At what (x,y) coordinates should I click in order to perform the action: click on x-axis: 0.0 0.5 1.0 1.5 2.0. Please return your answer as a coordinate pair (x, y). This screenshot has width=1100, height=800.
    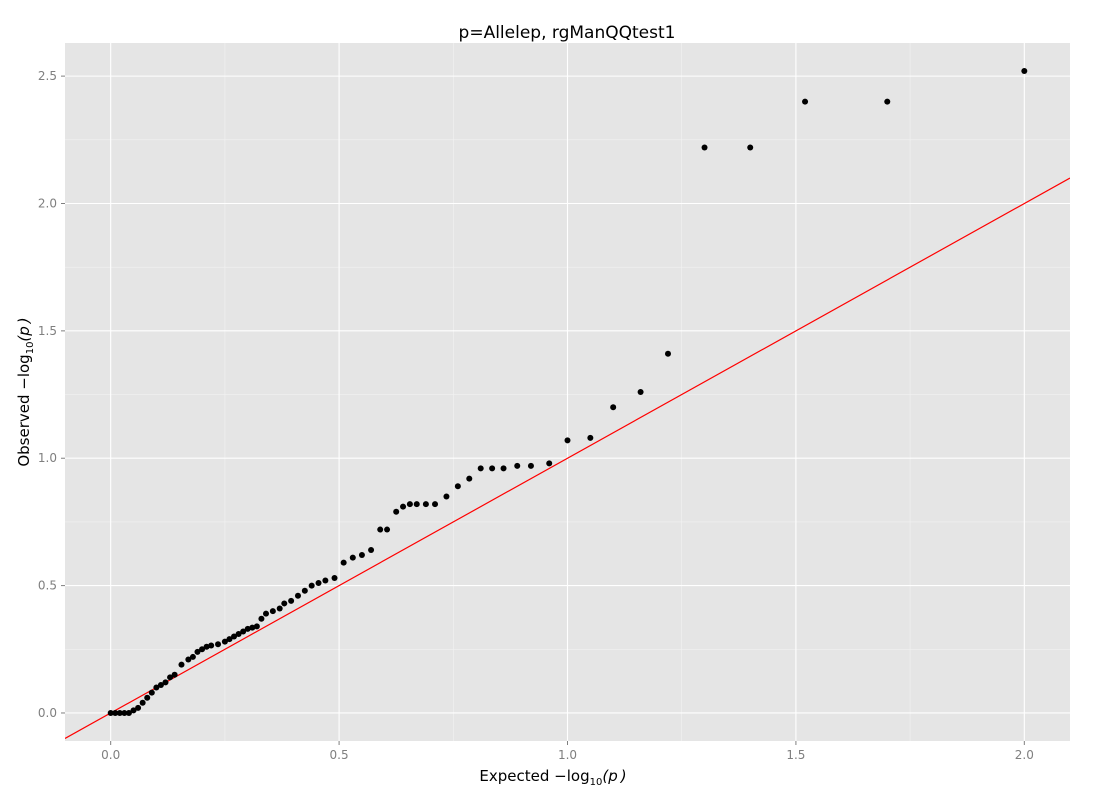
    Looking at the image, I should click on (567, 751).